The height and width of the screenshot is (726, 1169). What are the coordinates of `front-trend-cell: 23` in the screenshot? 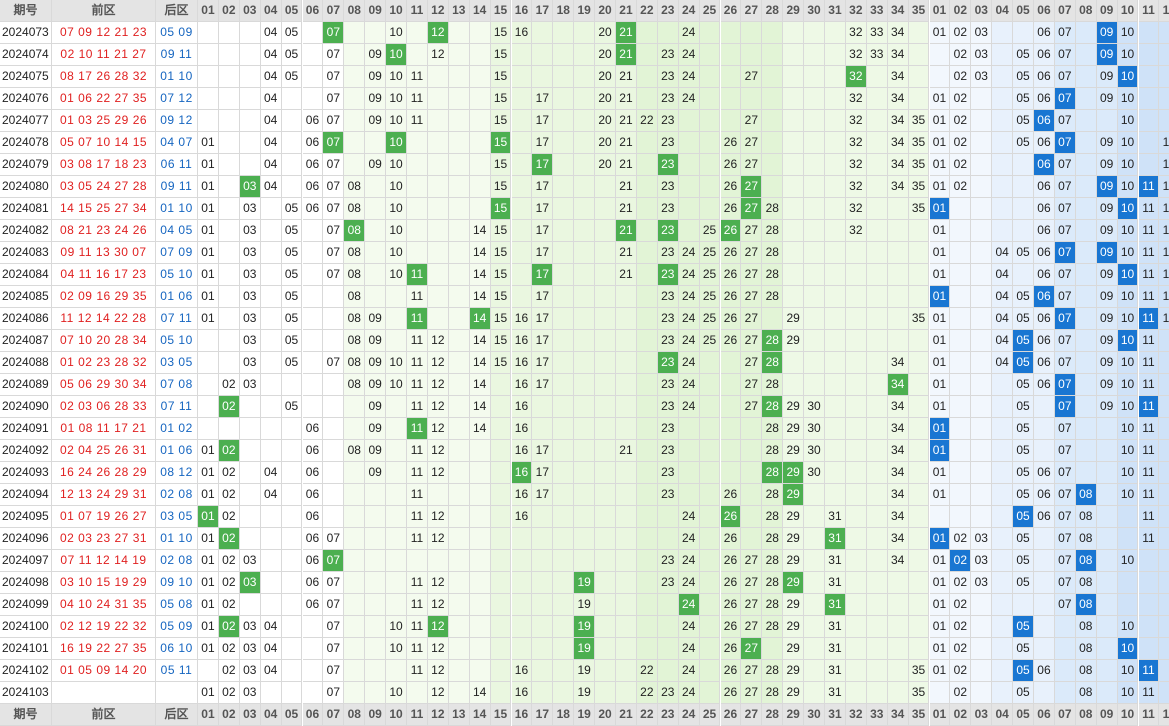 It's located at (668, 99).